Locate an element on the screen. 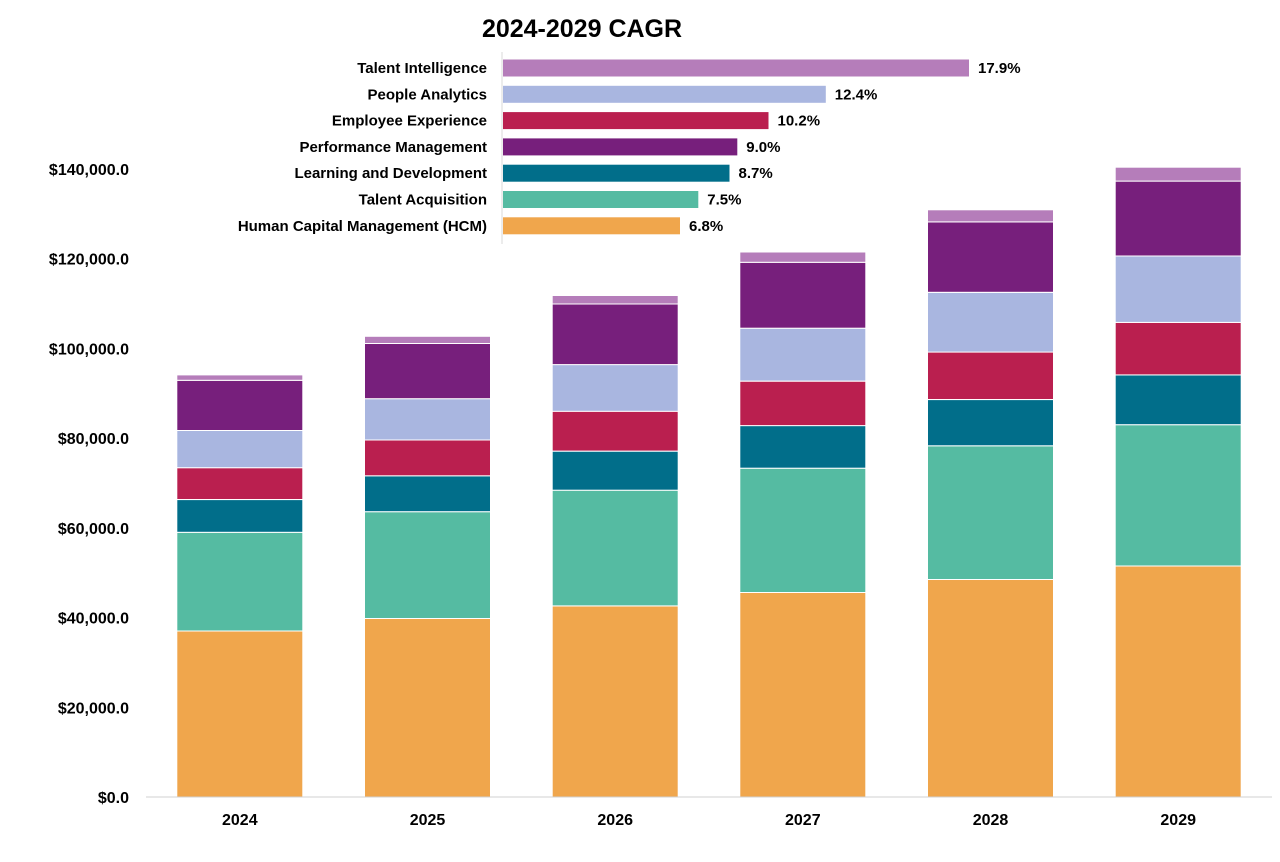  cagr-value-label: 17.9% is located at coordinates (999, 68).